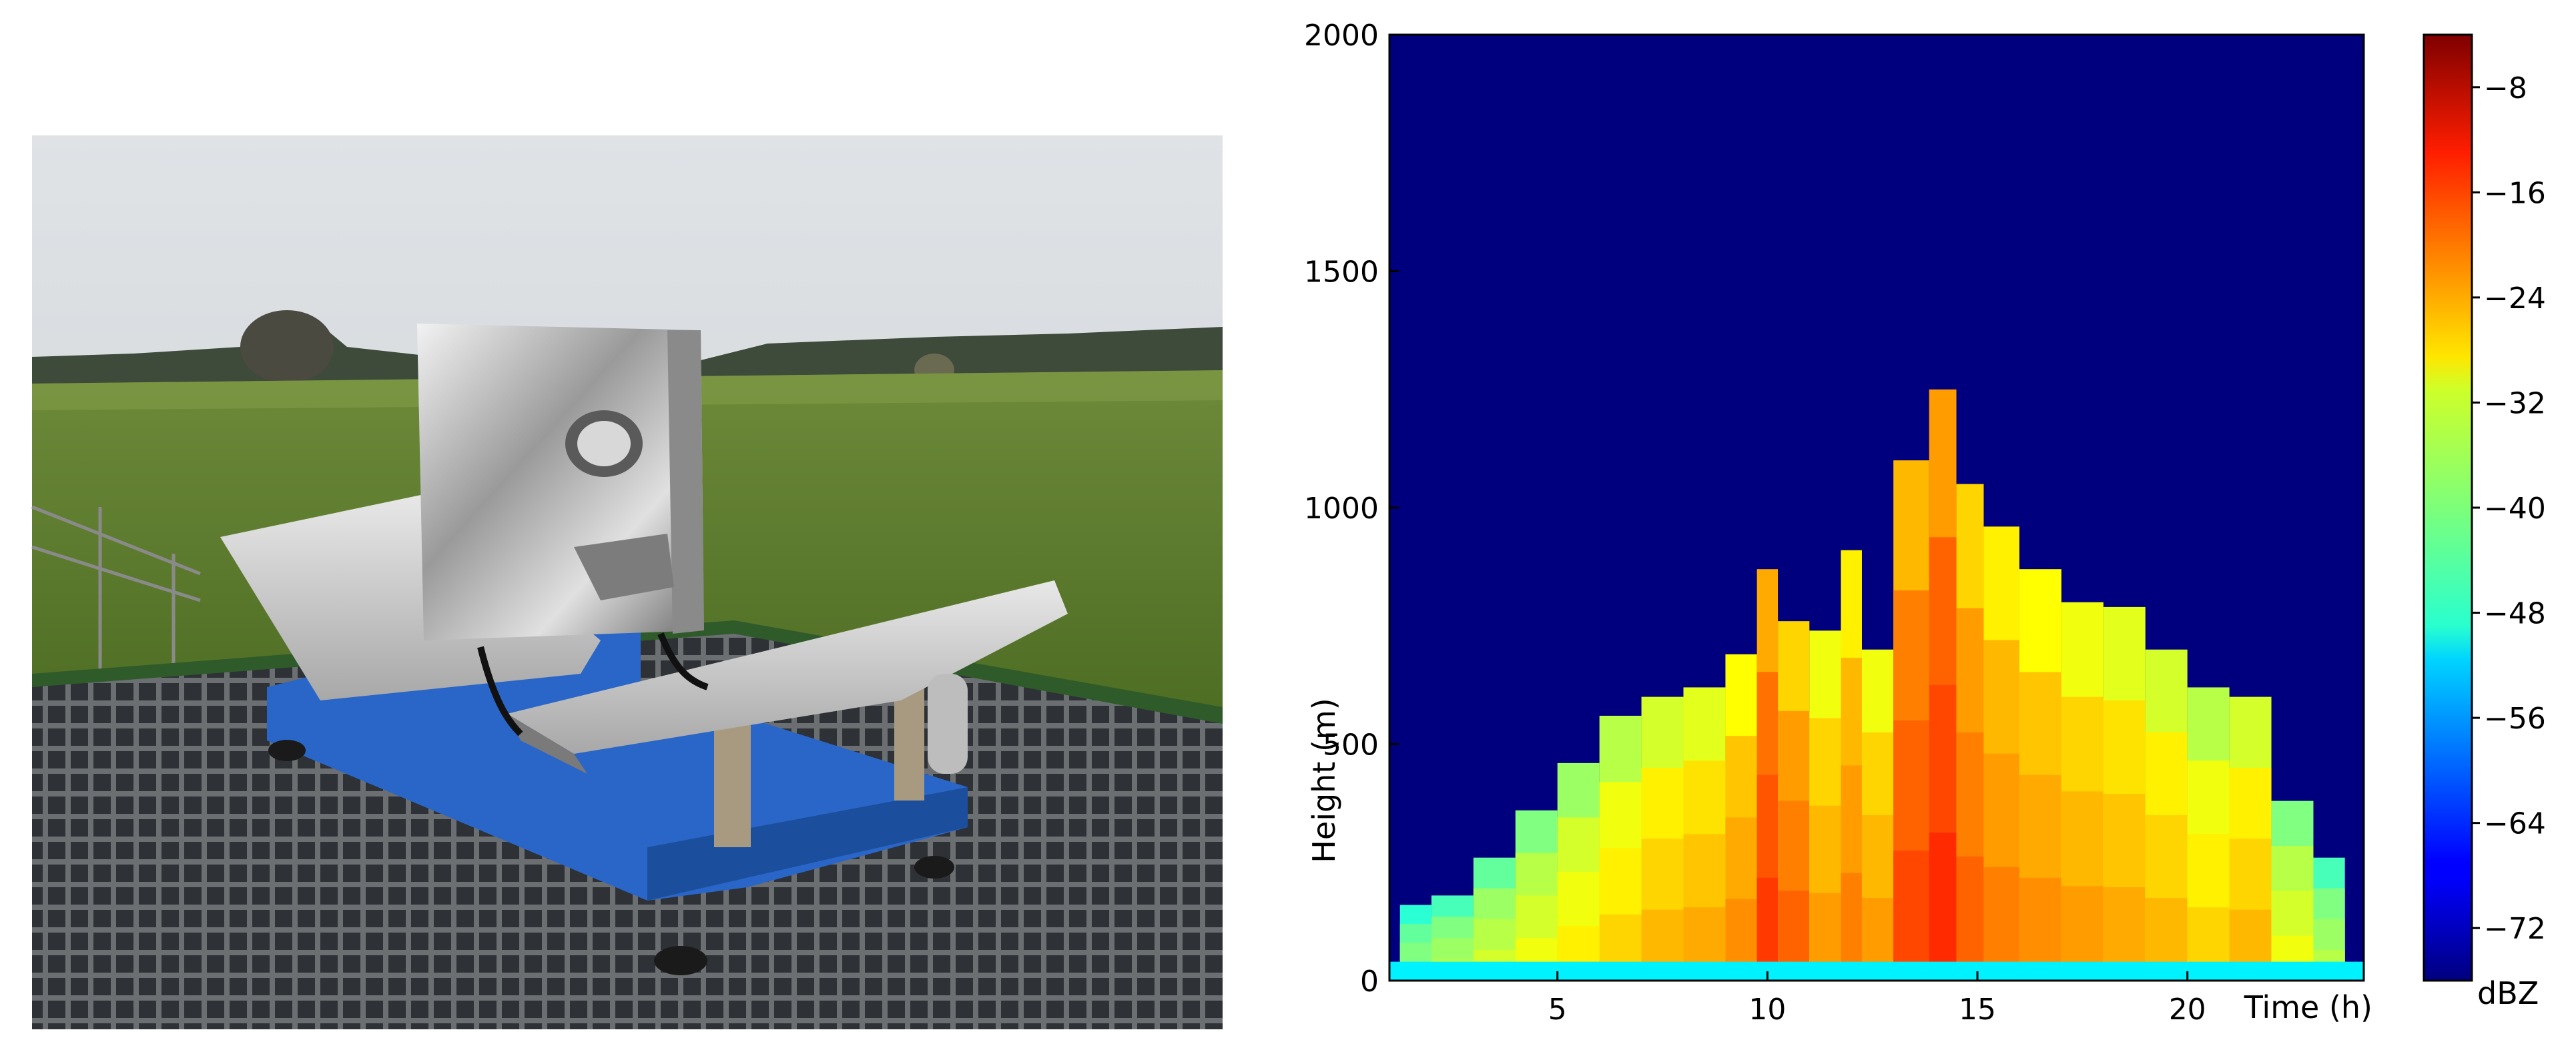 Image resolution: width=2576 pixels, height=1062 pixels. Describe the element at coordinates (2448, 508) in the screenshot. I see `colorbar-scale` at that location.